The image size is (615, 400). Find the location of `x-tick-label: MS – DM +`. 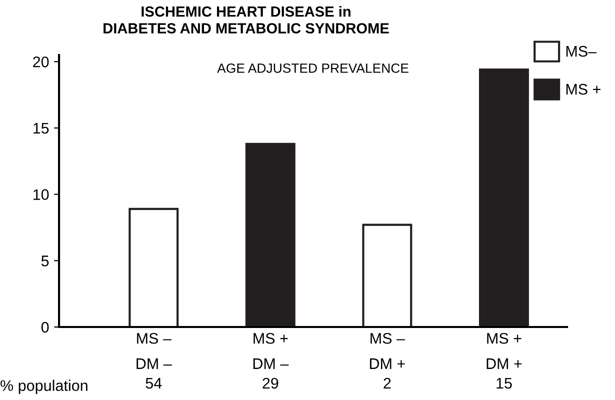

x-tick-label: MS – DM + is located at coordinates (388, 350).